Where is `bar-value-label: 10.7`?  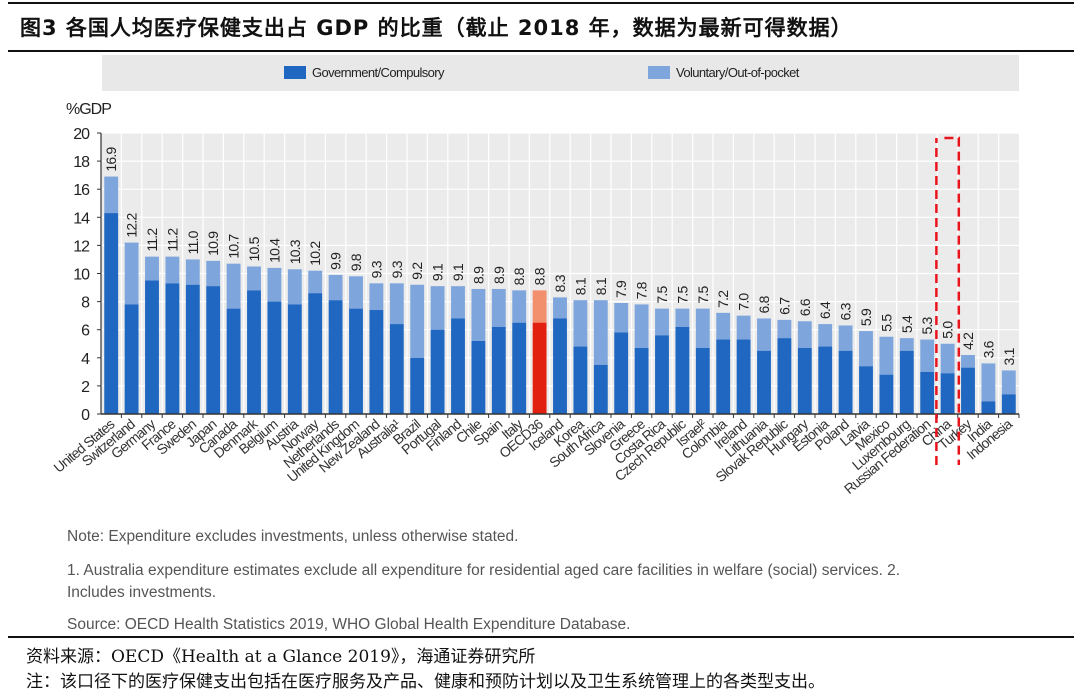
bar-value-label: 10.7 is located at coordinates (234, 246).